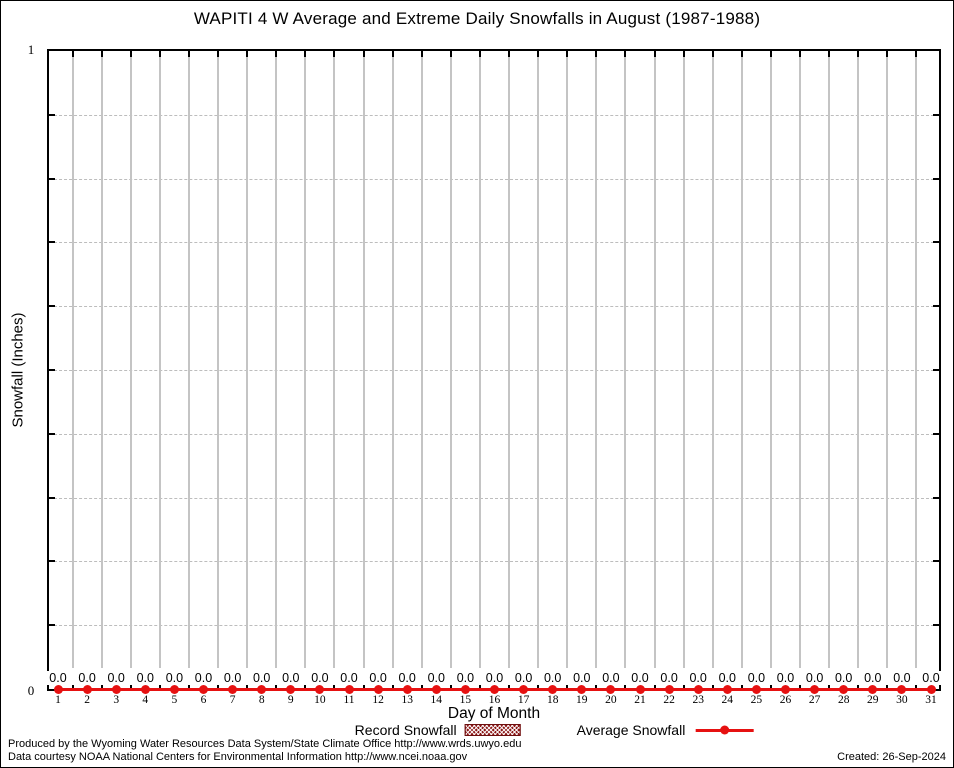  Describe the element at coordinates (640, 700) in the screenshot. I see `x-tick-label: 21` at that location.